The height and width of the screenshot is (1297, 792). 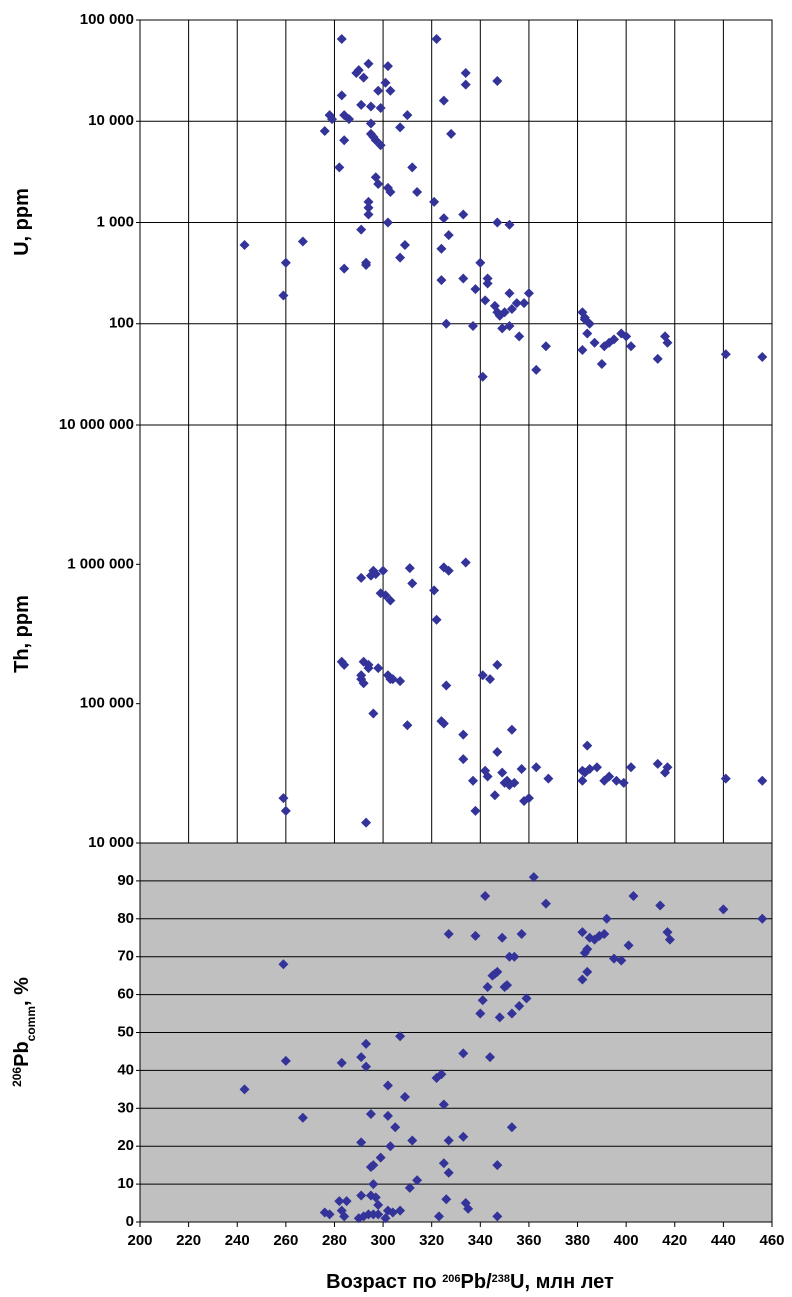 What do you see at coordinates (451, 1279) in the screenshot?
I see `x-axis-label-sup: 206` at bounding box center [451, 1279].